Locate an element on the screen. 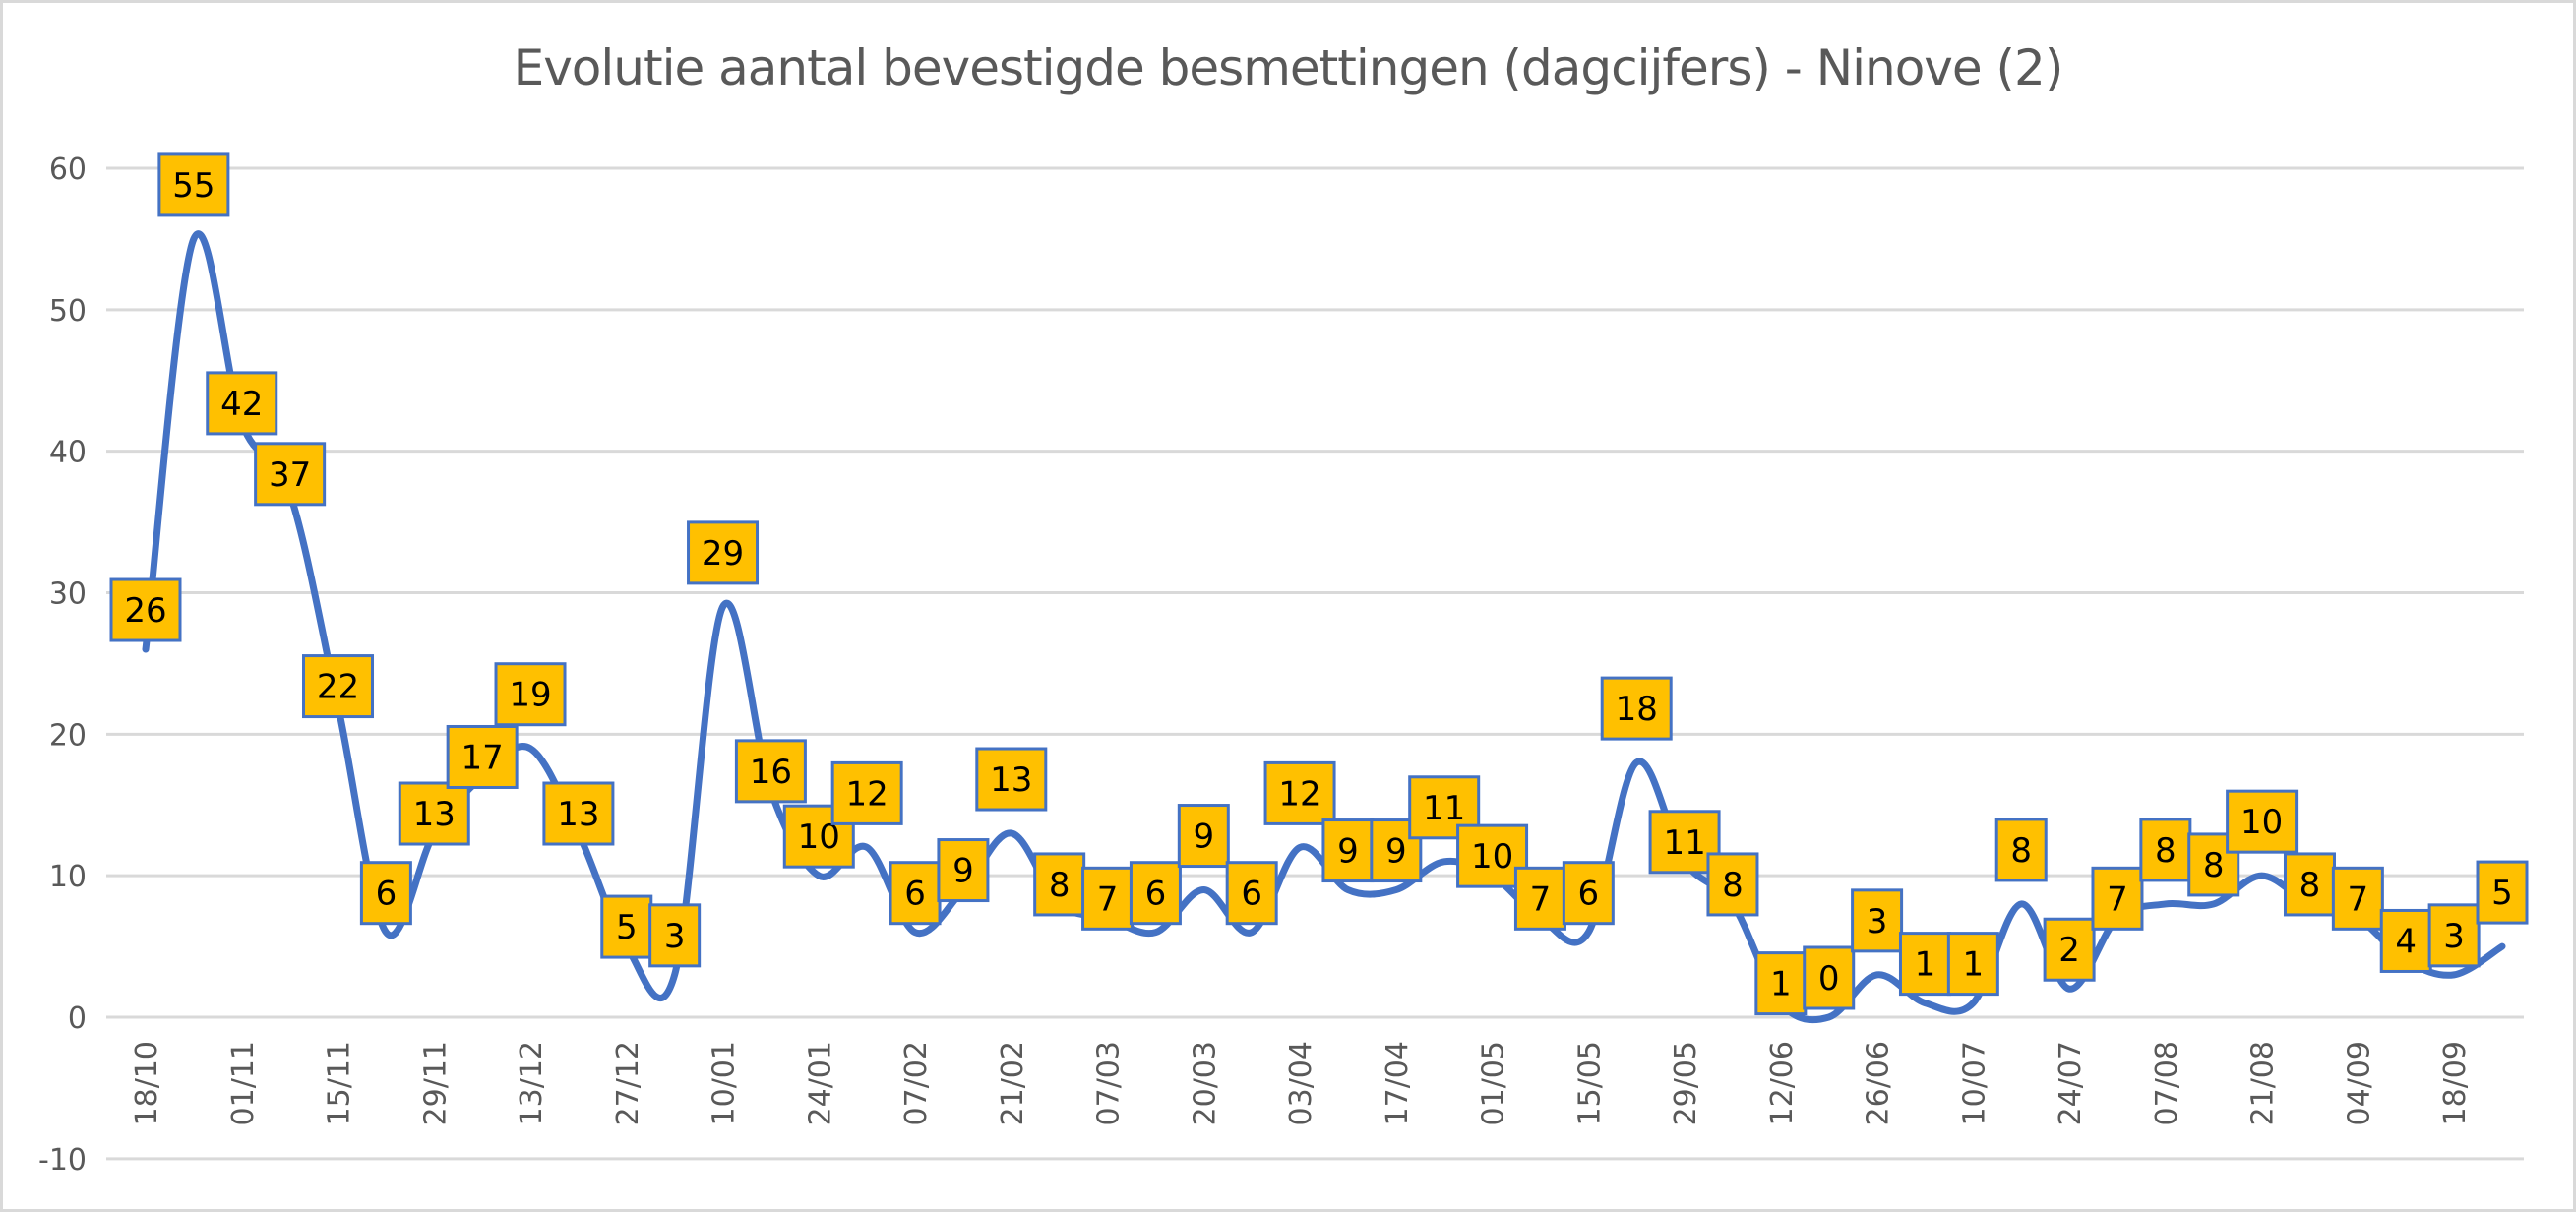 Image resolution: width=2576 pixels, height=1212 pixels. data-label: 2 is located at coordinates (2069, 949).